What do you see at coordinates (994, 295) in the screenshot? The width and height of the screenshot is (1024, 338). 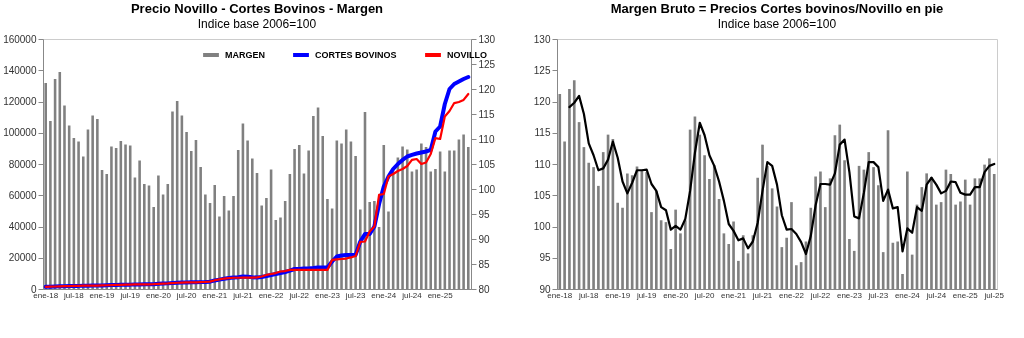 I see `x-tick-label: jul-25` at bounding box center [994, 295].